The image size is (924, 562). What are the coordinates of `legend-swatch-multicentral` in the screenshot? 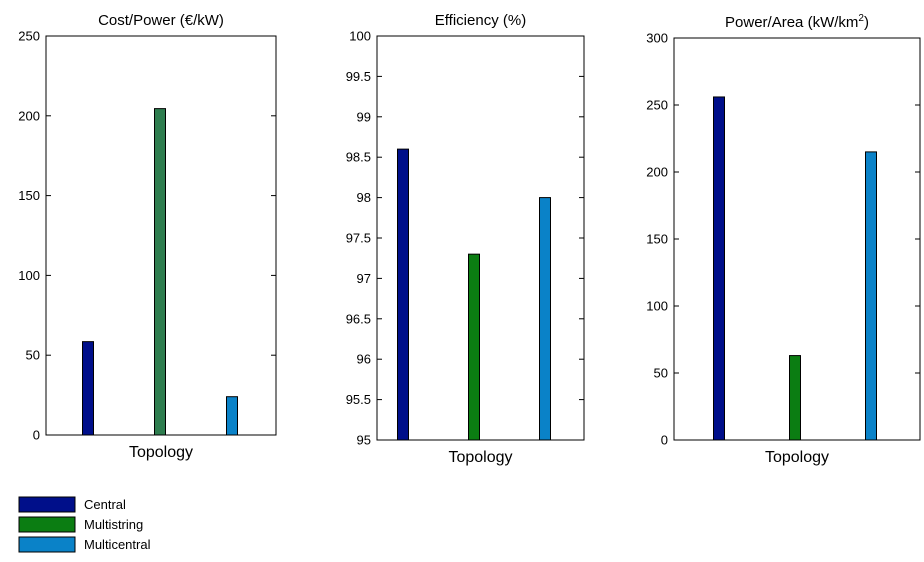 It's located at (47, 544).